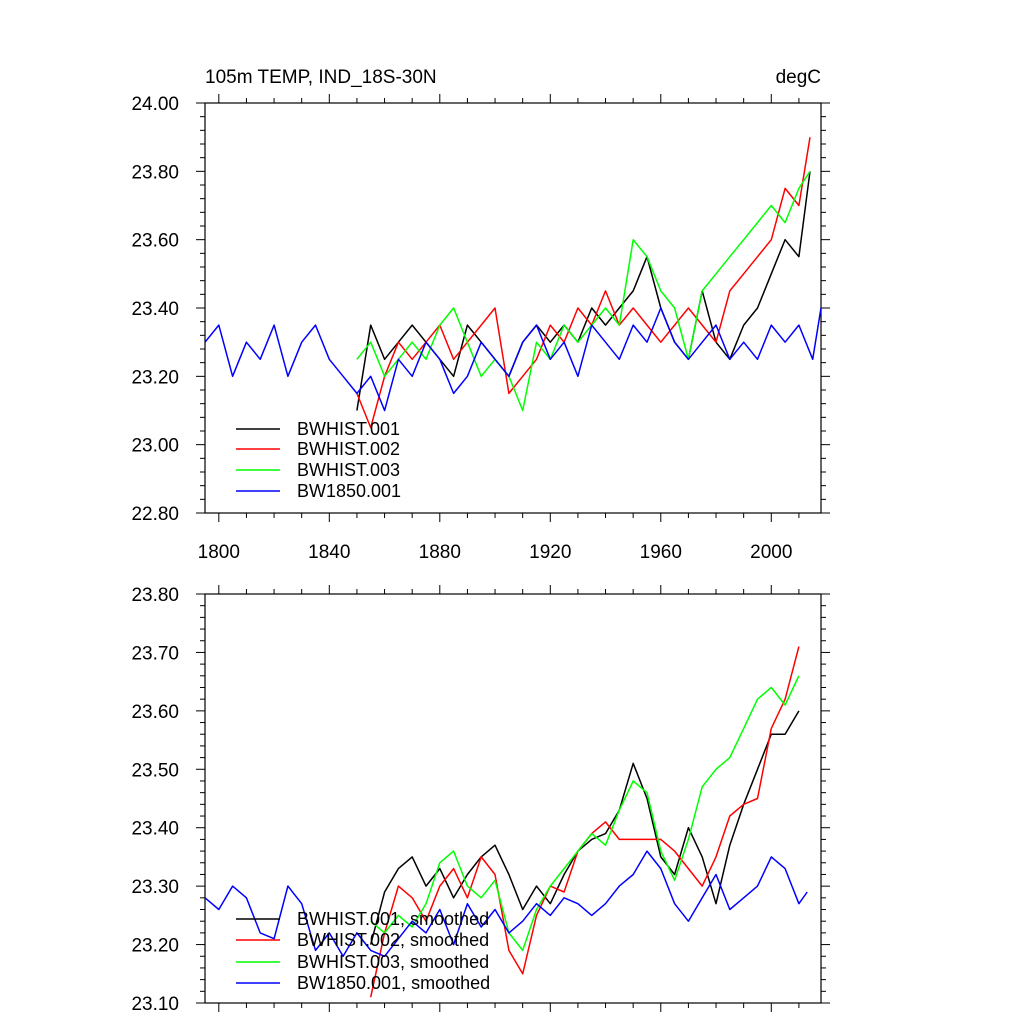  Describe the element at coordinates (155, 514) in the screenshot. I see `y-tick-label: 22.80` at that location.